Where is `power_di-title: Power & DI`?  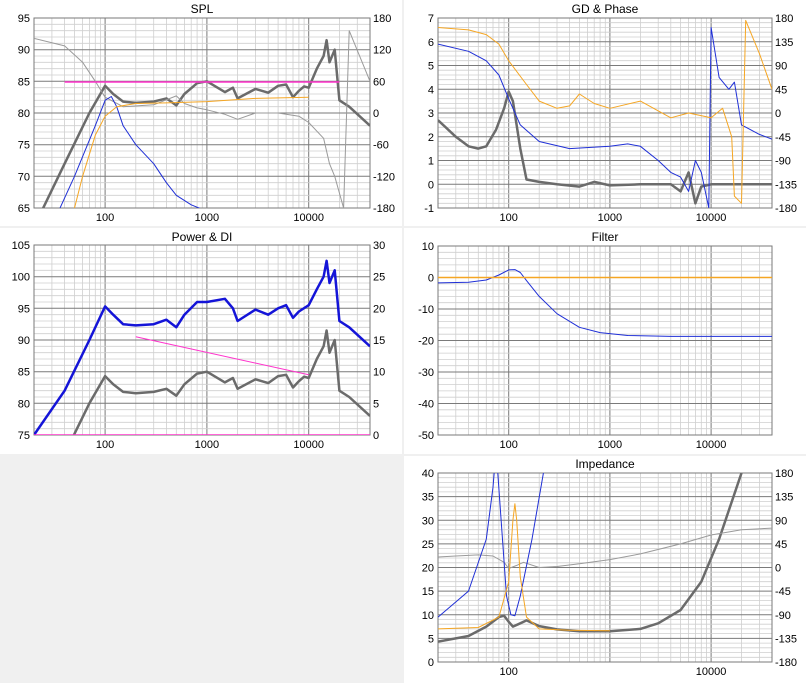 power_di-title: Power & DI is located at coordinates (202, 237).